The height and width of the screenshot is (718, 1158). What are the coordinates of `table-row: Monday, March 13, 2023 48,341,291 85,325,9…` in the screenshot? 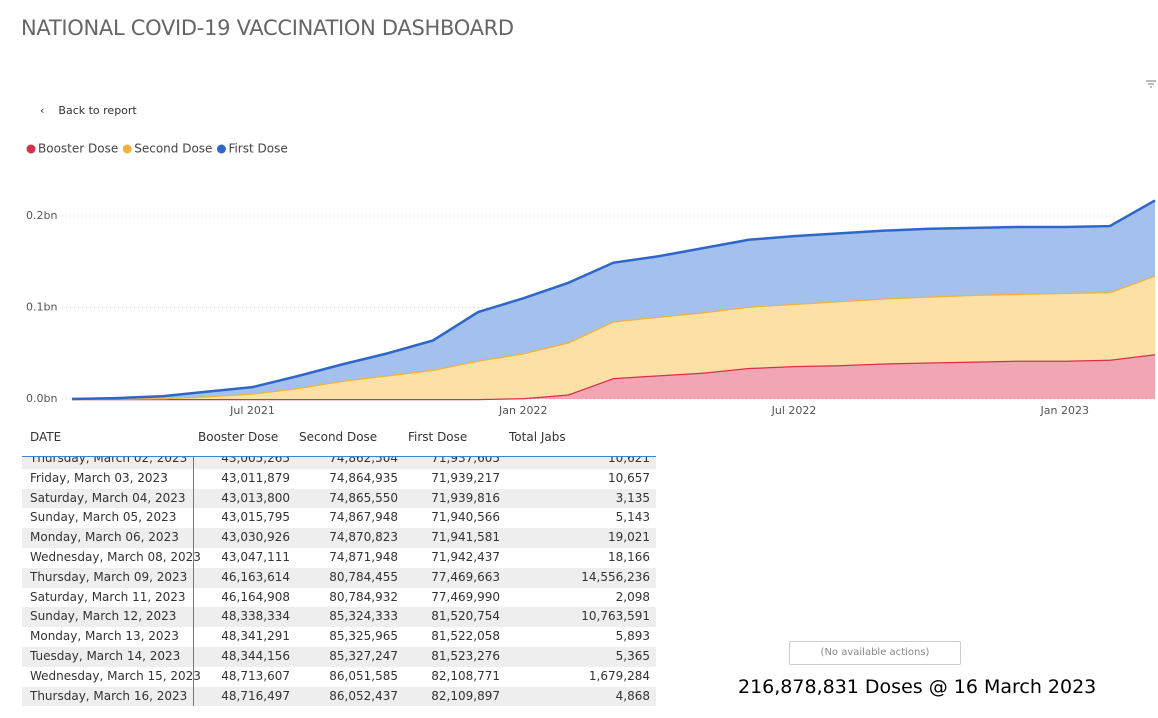 It's located at (339, 637).